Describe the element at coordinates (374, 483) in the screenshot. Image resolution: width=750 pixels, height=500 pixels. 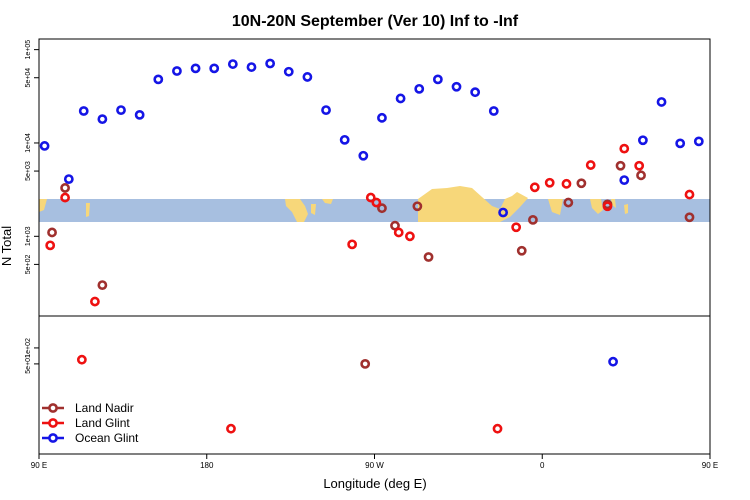
I see `x-axis-label: Longitude (deg E)` at that location.